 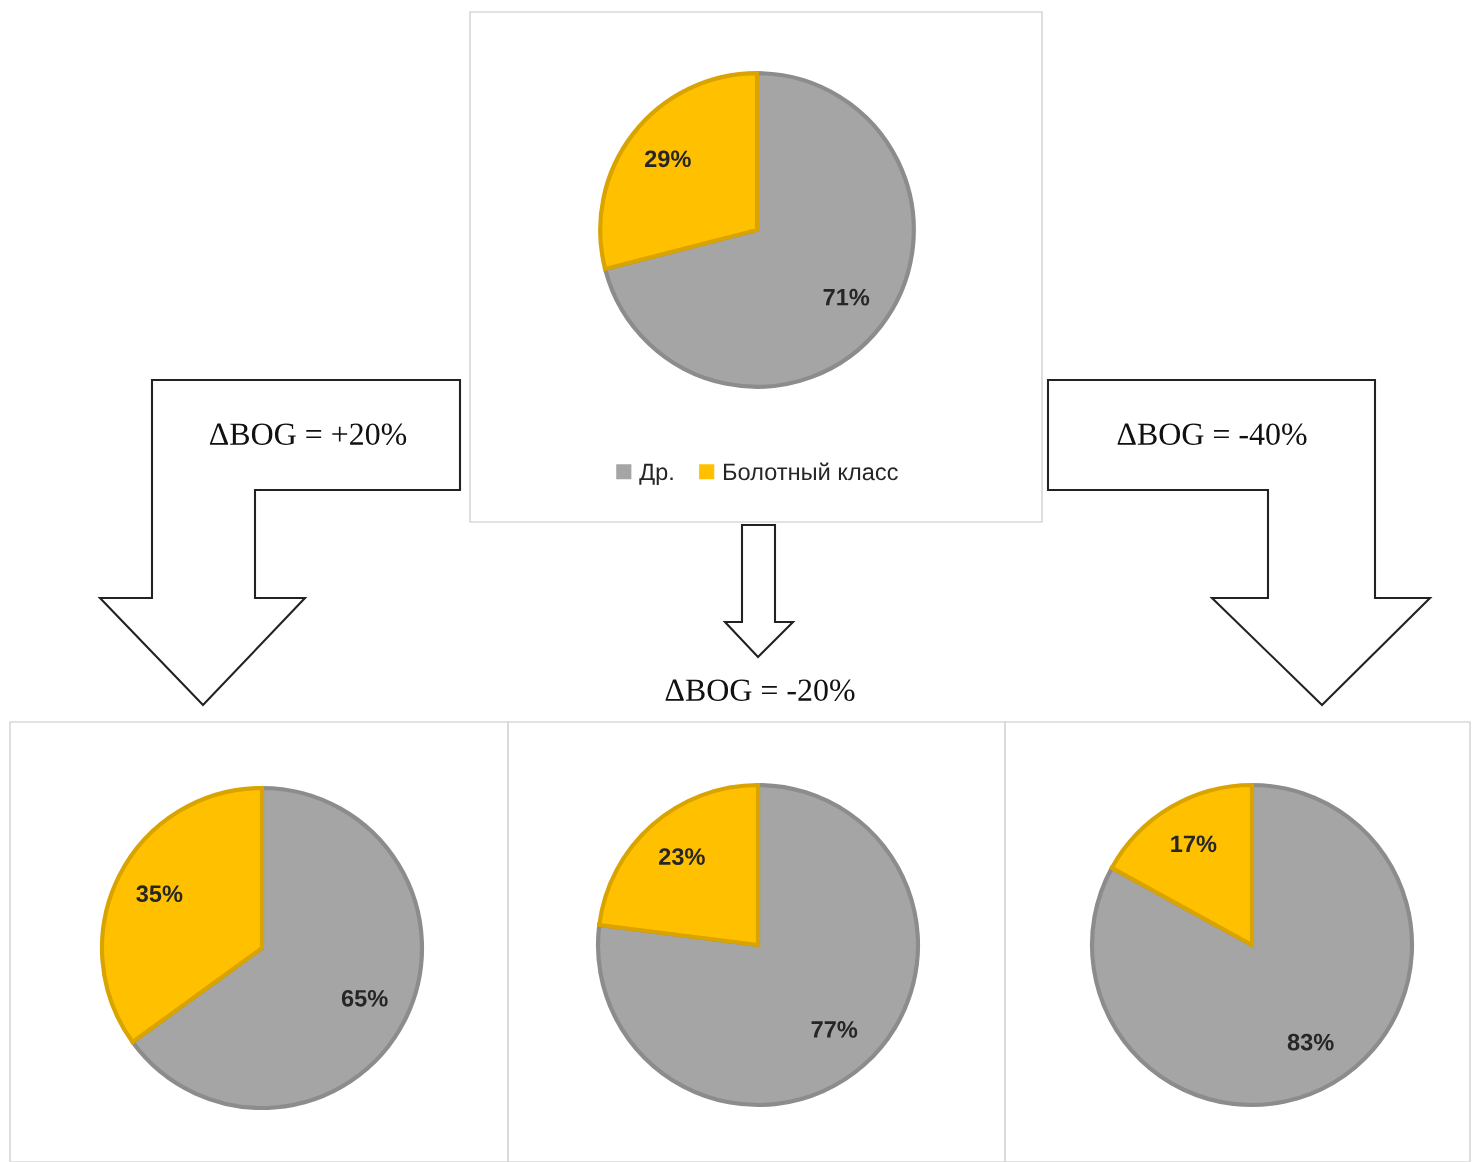 What do you see at coordinates (810, 471) in the screenshot?
I see `legend-label: Болотный класс` at bounding box center [810, 471].